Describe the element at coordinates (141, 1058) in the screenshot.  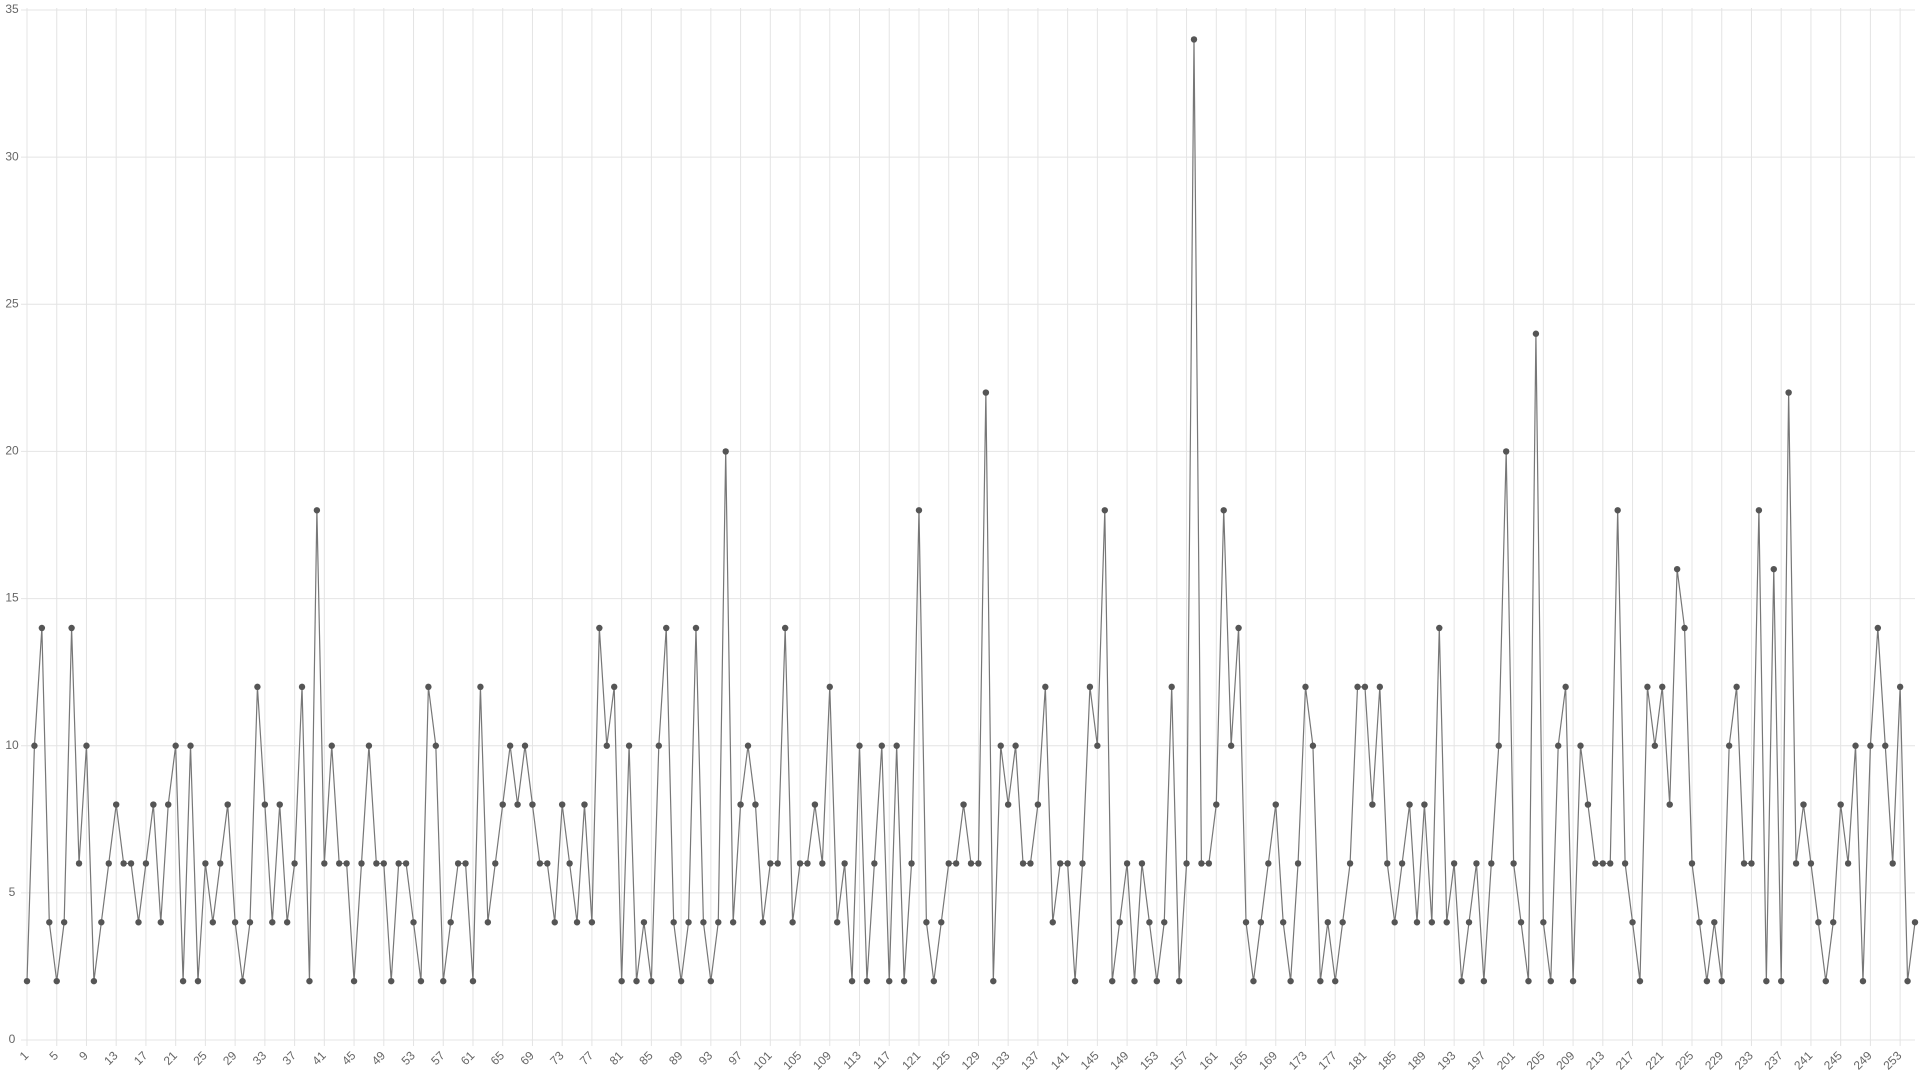
I see `x-tick-label: 17` at that location.